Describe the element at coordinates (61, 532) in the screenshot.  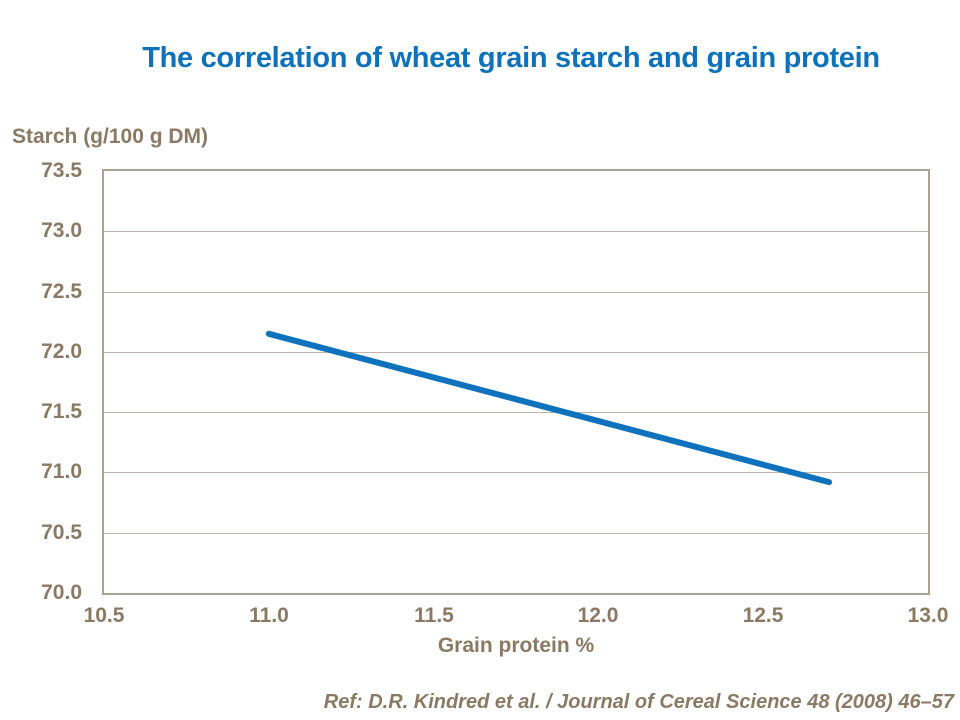
I see `y-tick-label: 70.5` at that location.